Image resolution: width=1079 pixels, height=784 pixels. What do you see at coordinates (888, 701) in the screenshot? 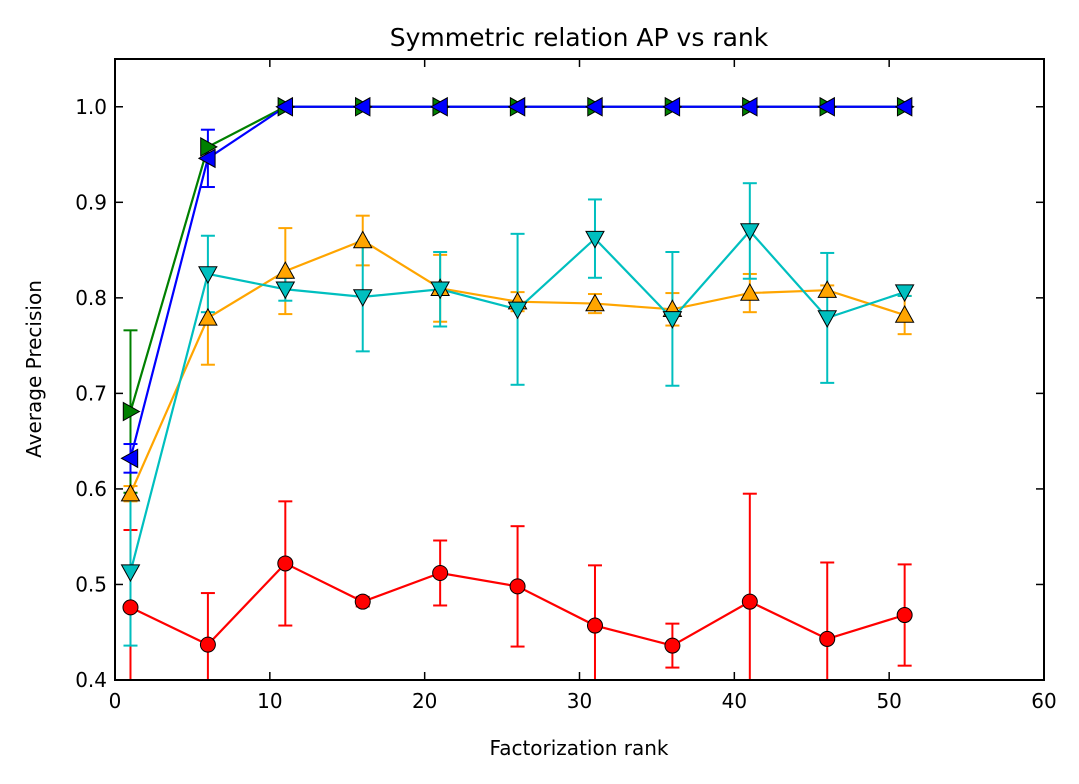
I see `x-tick-label: 50` at bounding box center [888, 701].